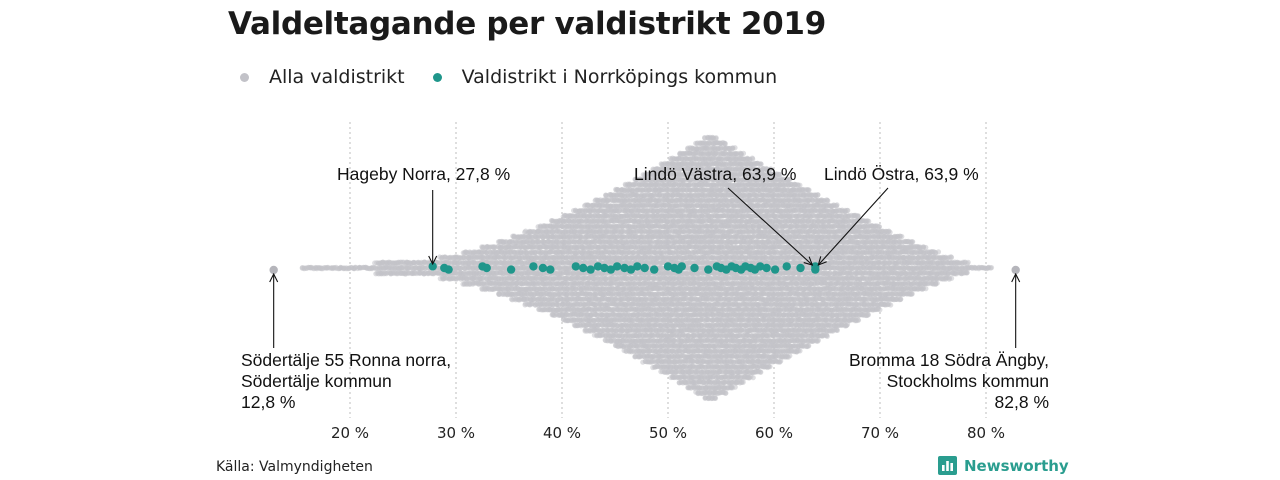  Describe the element at coordinates (619, 77) in the screenshot. I see `legend-label-norrkoping: Valdistrikt i Norrköpings kommun` at that location.